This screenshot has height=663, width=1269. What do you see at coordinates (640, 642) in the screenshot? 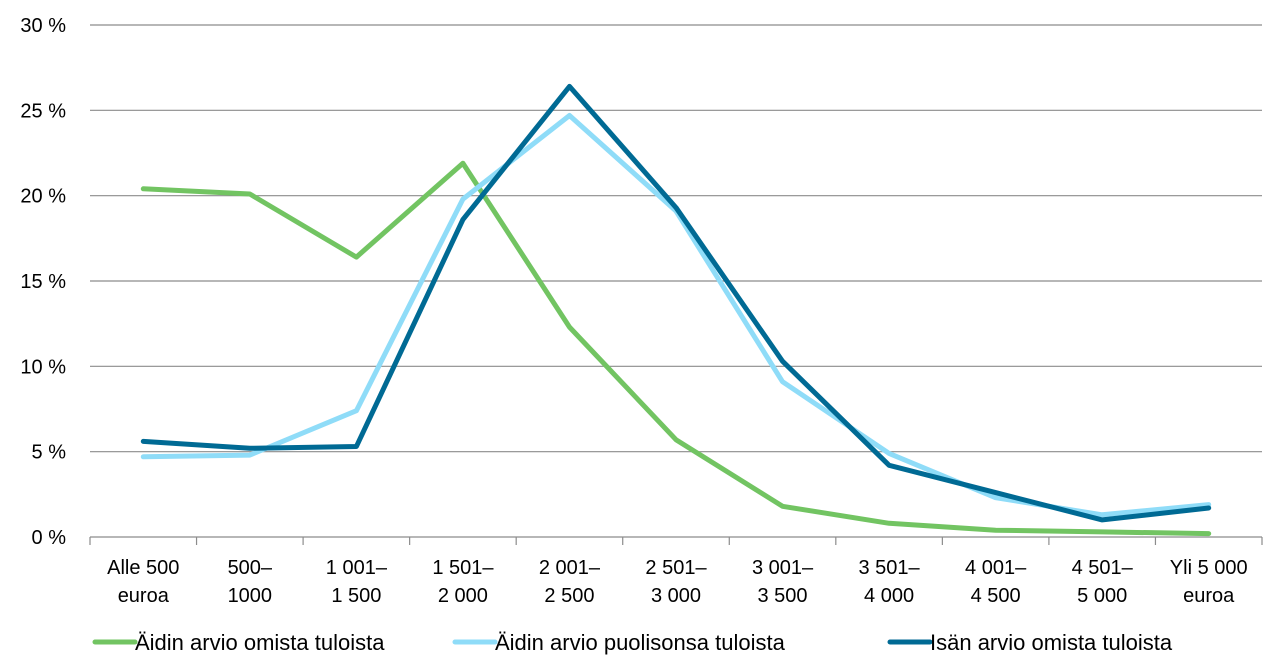
I see `legend-label: Äidin arvio puolisonsa tuloista` at bounding box center [640, 642].